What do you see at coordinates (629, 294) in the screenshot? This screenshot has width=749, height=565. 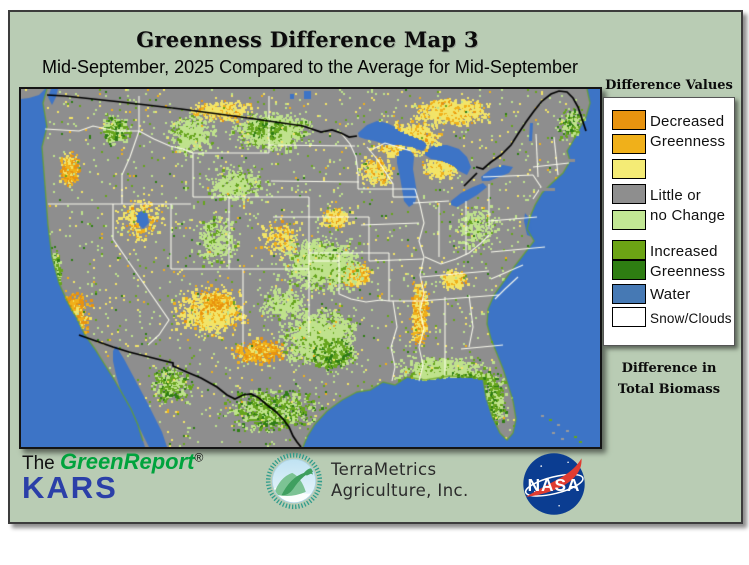 I see `legend-swatch-water` at bounding box center [629, 294].